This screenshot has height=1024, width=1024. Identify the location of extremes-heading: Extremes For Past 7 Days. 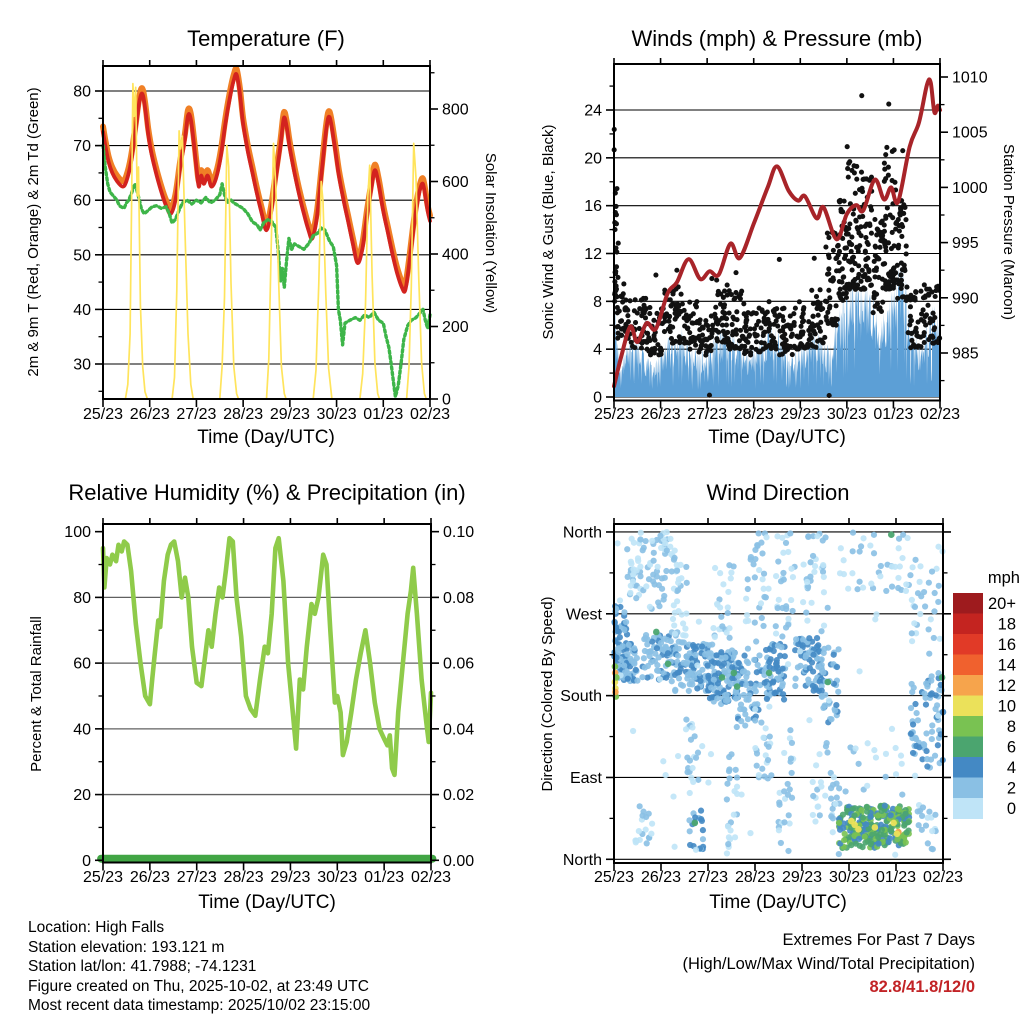
(878, 940).